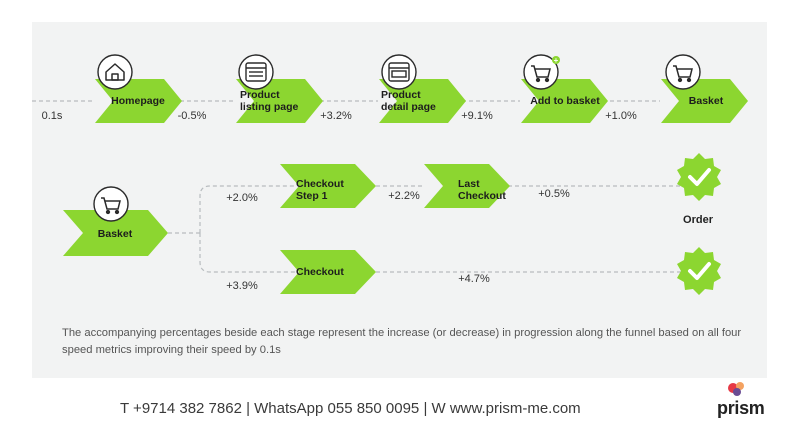  Describe the element at coordinates (404, 196) in the screenshot. I see `pct-value: +2.2%` at that location.